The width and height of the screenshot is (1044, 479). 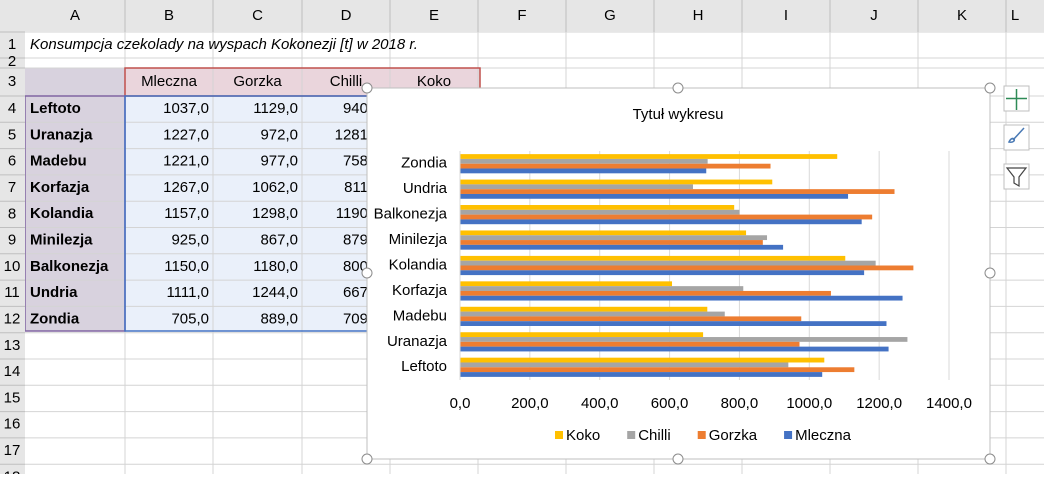 What do you see at coordinates (186, 266) in the screenshot?
I see `cell-value: 1150,0` at bounding box center [186, 266].